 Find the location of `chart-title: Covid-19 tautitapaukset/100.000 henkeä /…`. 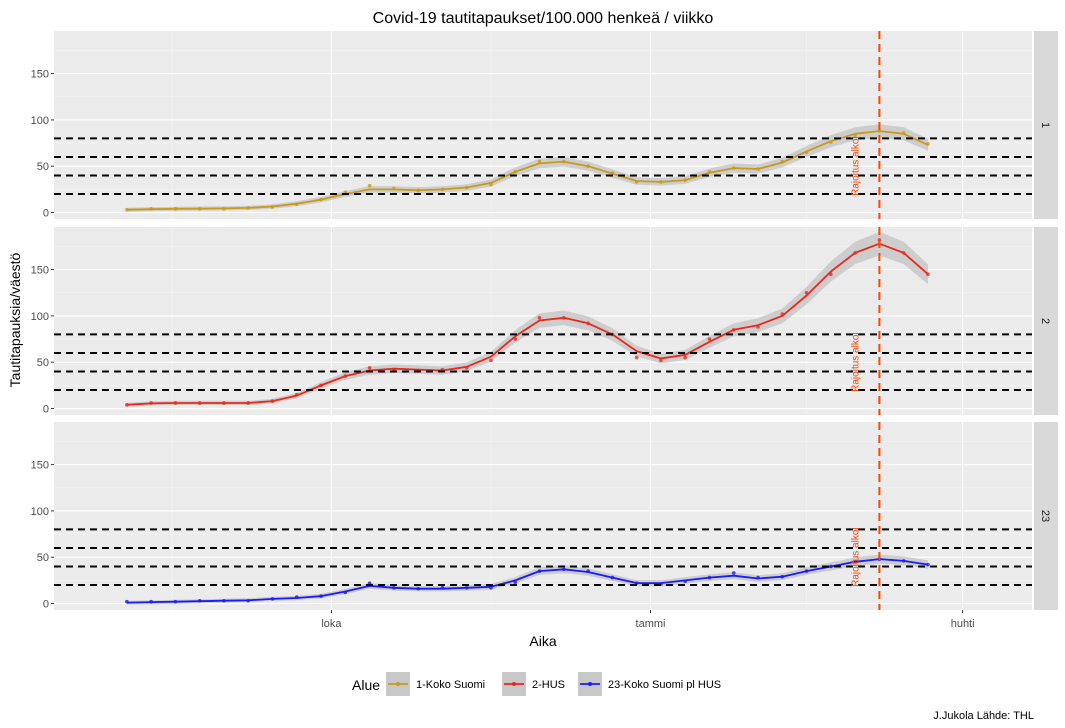

chart-title: Covid-19 tautitapaukset/100.000 henkeä /… is located at coordinates (543, 18).